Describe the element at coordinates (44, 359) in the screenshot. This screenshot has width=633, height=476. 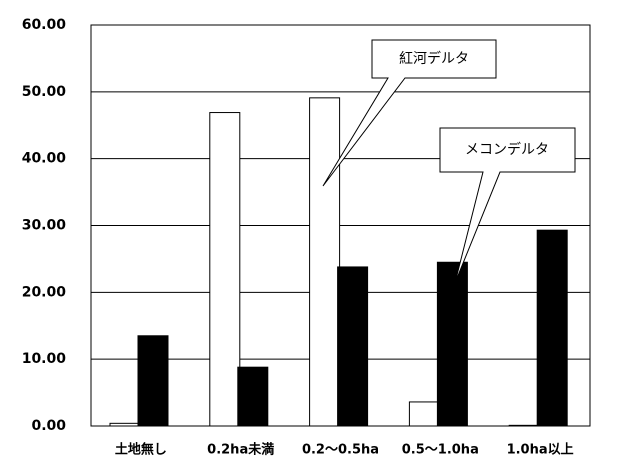
I see `y-tick-label: 10.00` at that location.